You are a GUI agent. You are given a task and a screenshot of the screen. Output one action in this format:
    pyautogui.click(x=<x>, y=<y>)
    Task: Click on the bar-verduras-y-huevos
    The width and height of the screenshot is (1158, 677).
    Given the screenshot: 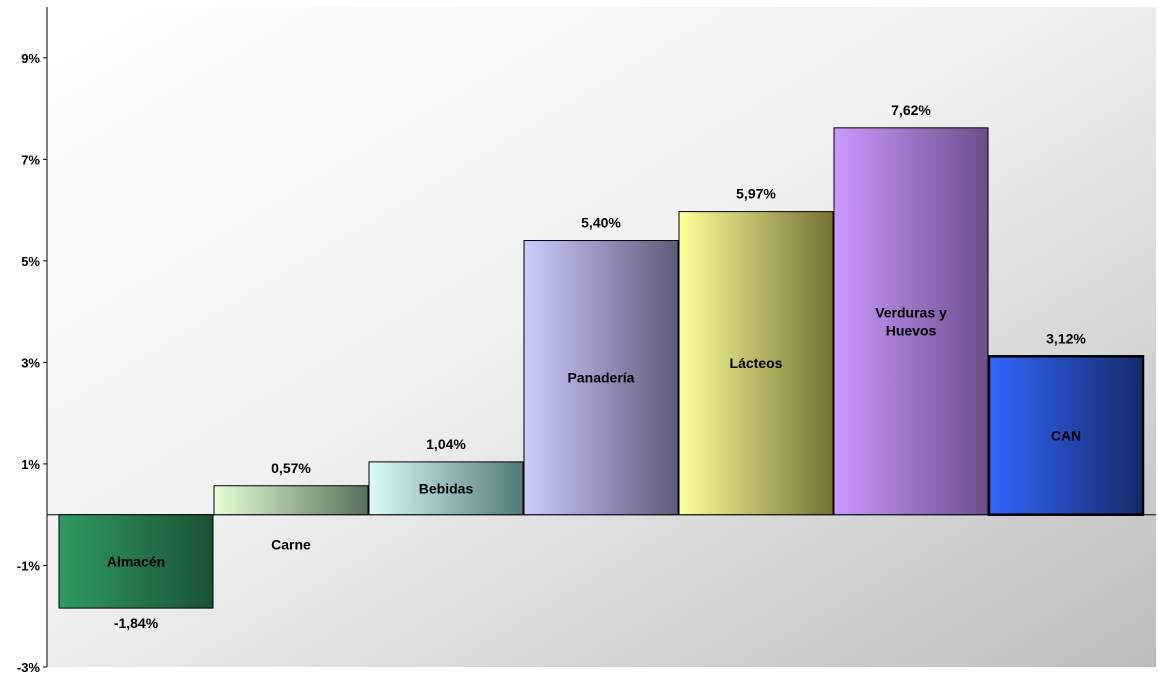 What is the action you would take?
    pyautogui.click(x=911, y=321)
    